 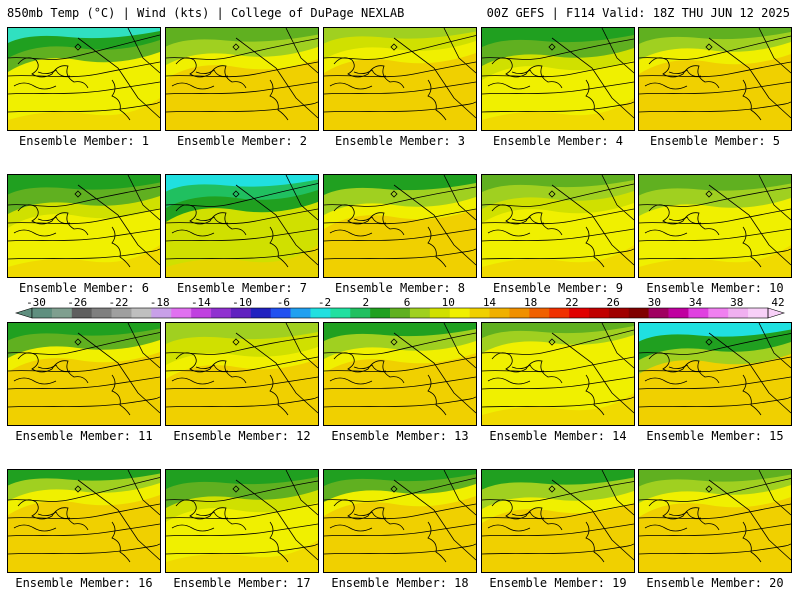 What do you see at coordinates (242, 436) in the screenshot?
I see `panel-label: Ensemble Member: 12` at bounding box center [242, 436].